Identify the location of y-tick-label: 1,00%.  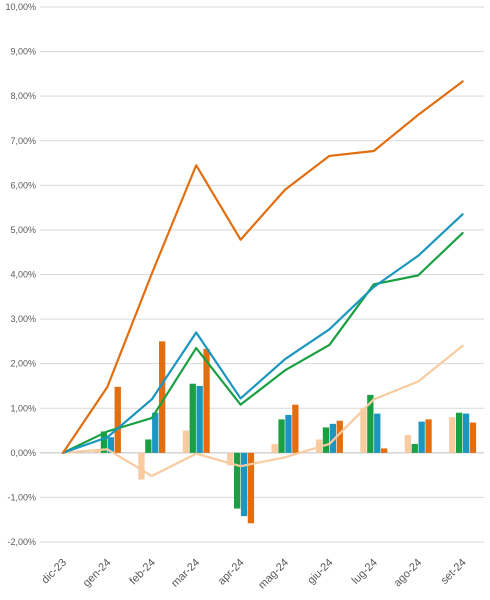
(23, 408).